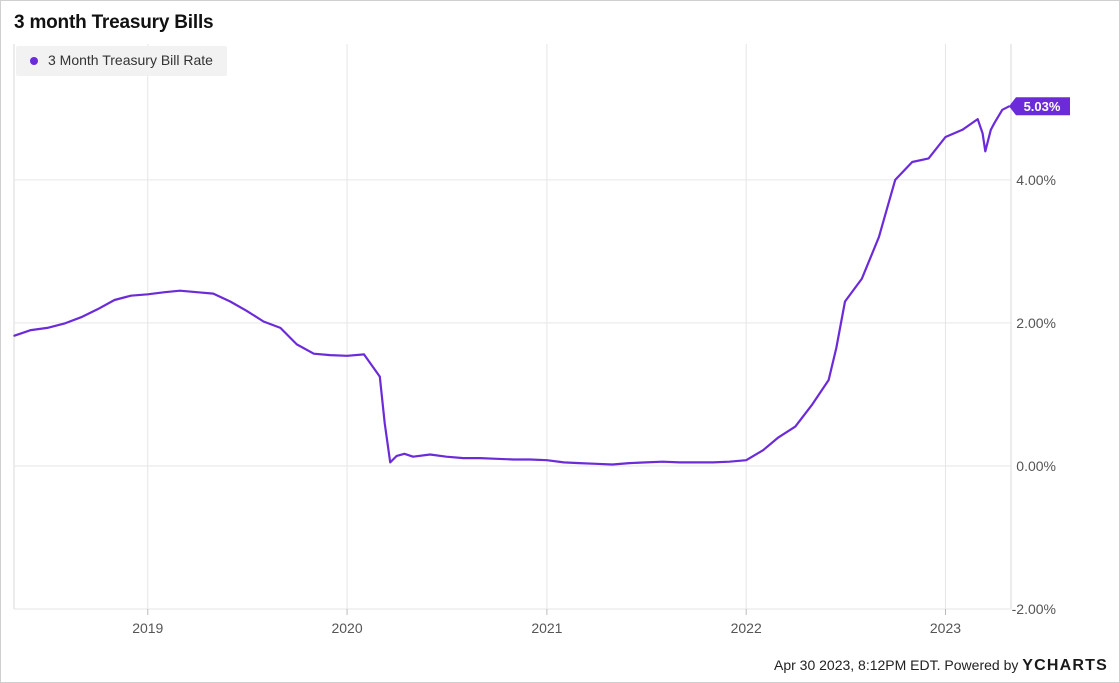  What do you see at coordinates (746, 628) in the screenshot?
I see `x-tick-label: 2022` at bounding box center [746, 628].